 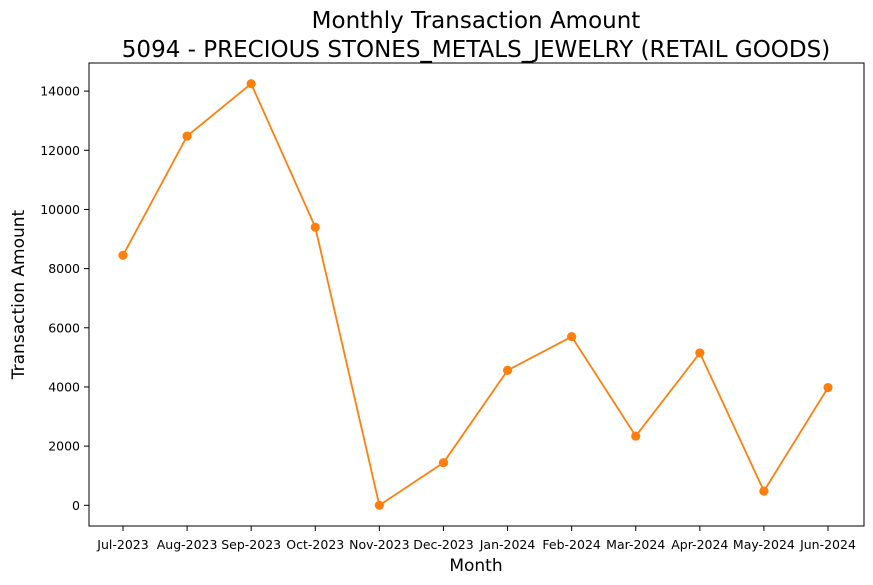 What do you see at coordinates (60, 209) in the screenshot?
I see `y-tick-label: 10000` at bounding box center [60, 209].